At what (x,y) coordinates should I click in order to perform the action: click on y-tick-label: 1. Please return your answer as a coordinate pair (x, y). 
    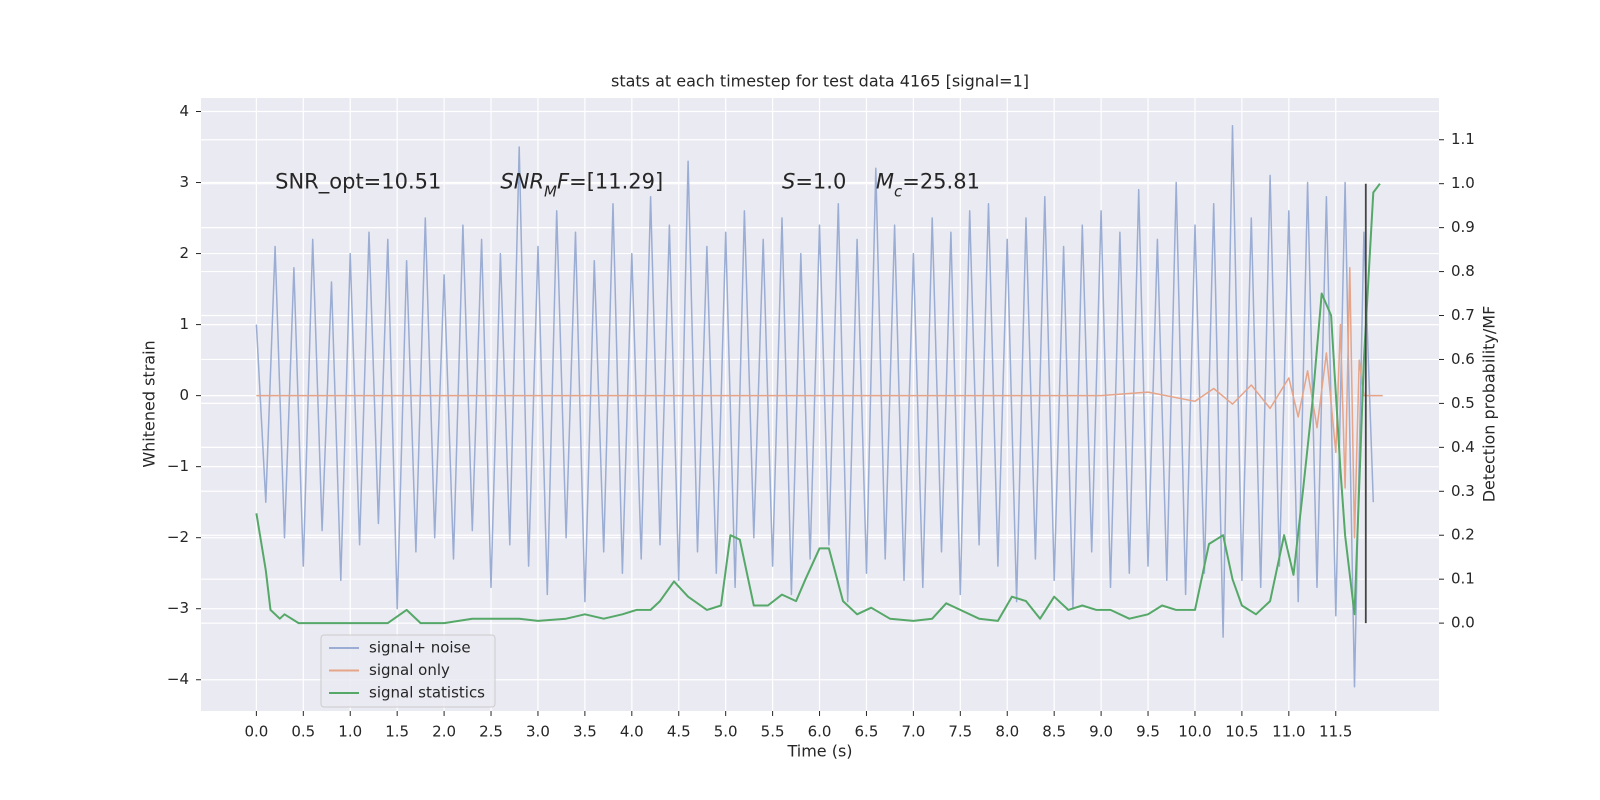
    Looking at the image, I should click on (184, 324).